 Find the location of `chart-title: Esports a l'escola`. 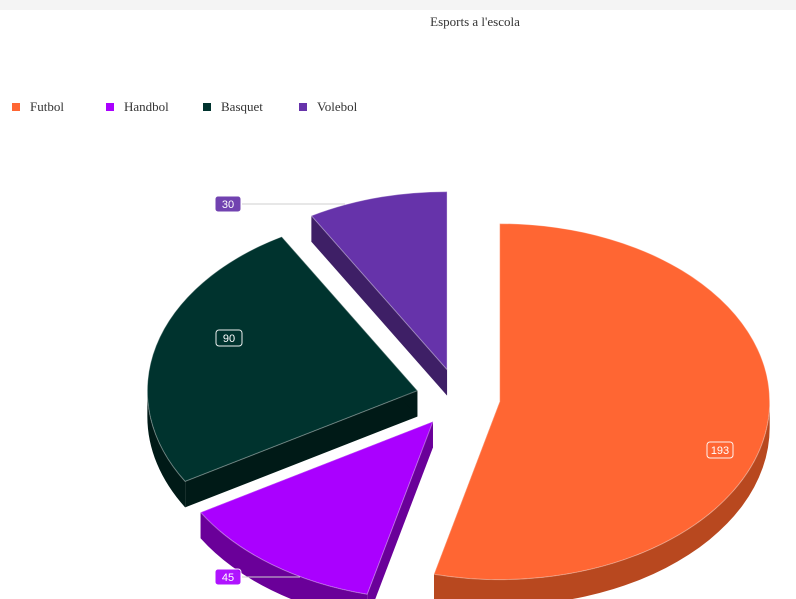

chart-title: Esports a l'escola is located at coordinates (475, 21).